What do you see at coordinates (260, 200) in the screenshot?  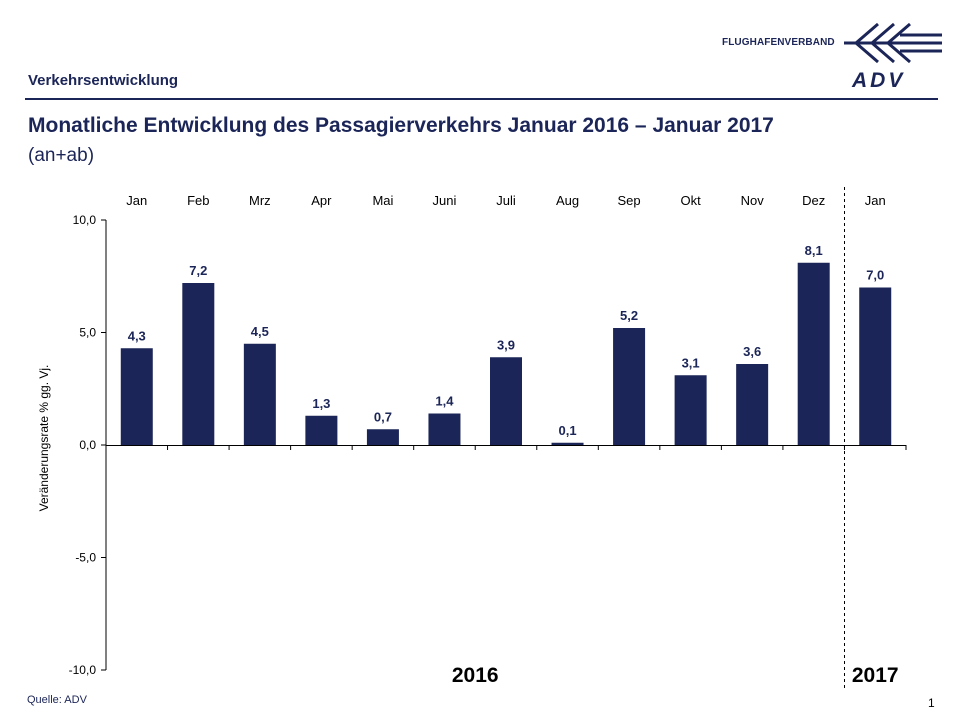 I see `month-label: Mrz` at bounding box center [260, 200].